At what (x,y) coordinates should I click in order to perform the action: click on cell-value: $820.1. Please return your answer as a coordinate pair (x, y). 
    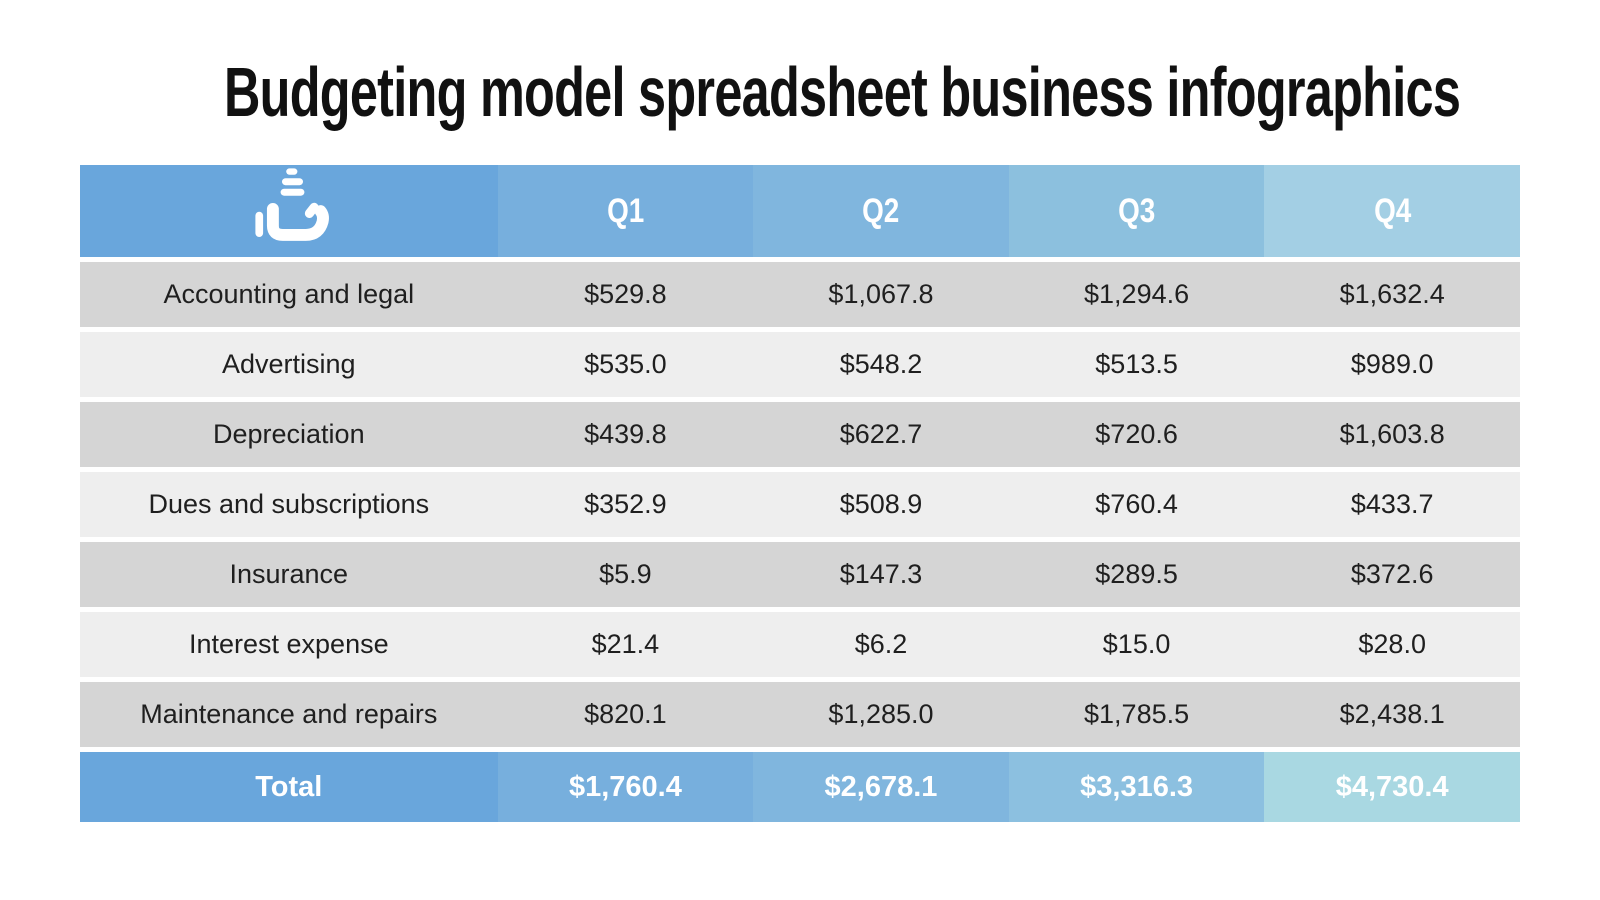
    Looking at the image, I should click on (625, 714).